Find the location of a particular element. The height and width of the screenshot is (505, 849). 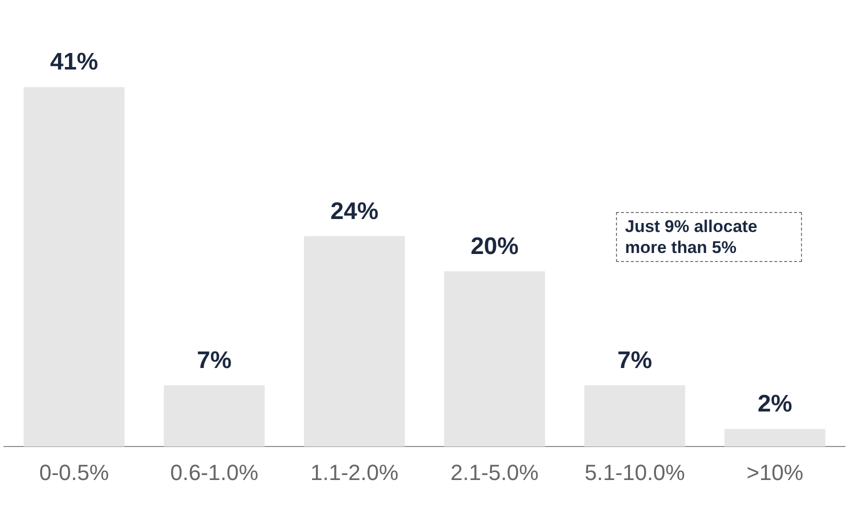

x-tick-label: >10% is located at coordinates (775, 472).